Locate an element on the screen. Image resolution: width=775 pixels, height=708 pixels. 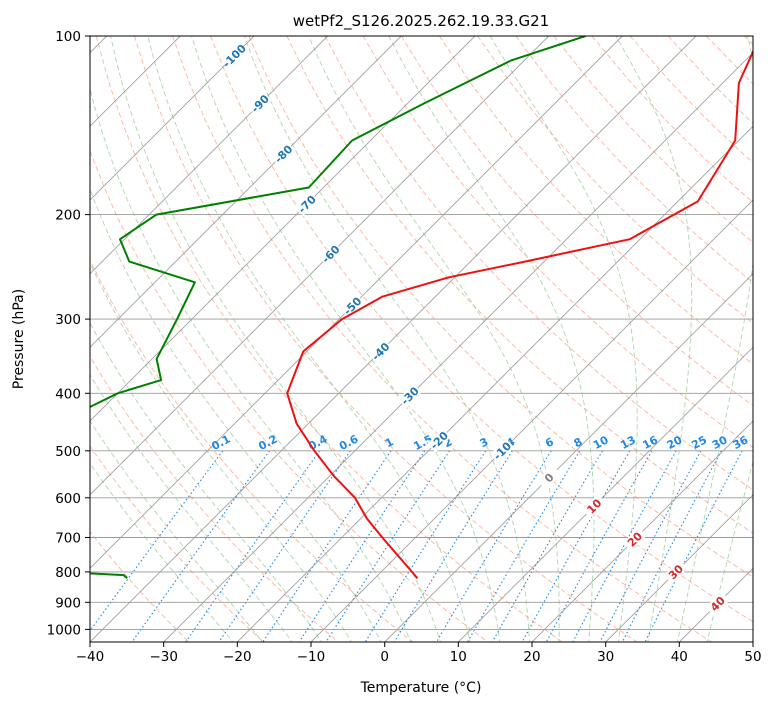
mixing-ratio-label: 36 is located at coordinates (741, 442).